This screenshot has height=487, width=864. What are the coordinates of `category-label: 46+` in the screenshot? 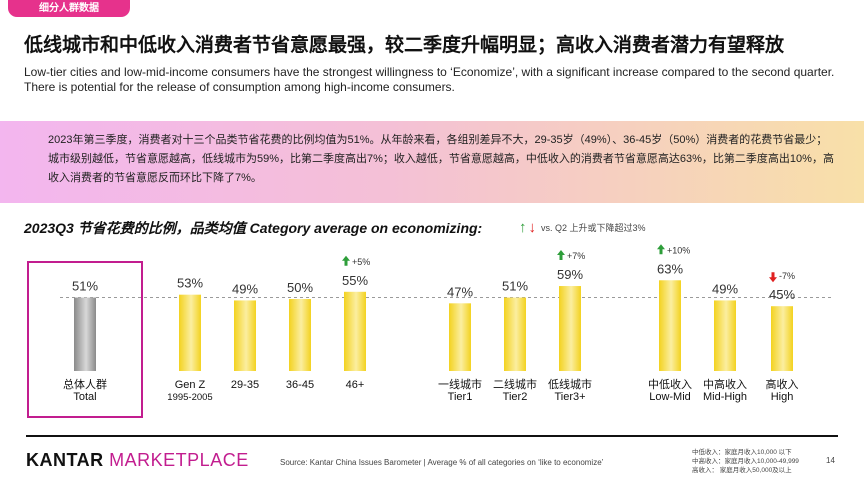 It's located at (355, 385).